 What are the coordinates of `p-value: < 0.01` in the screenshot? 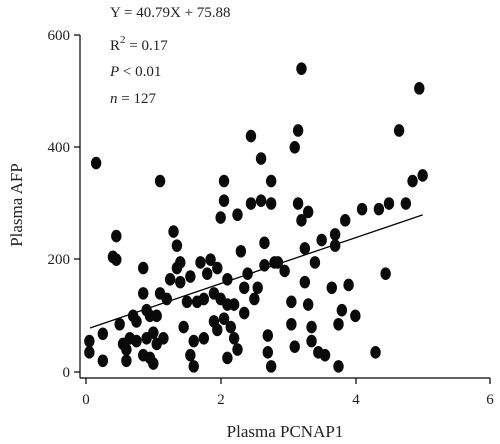 It's located at (140, 72).